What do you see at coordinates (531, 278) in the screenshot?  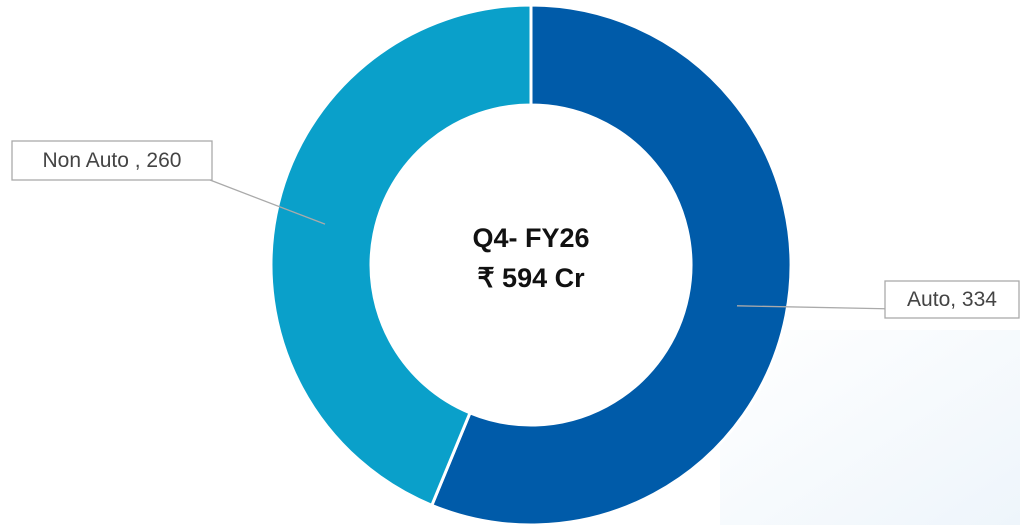 I see `center-total: ₹ 594 Cr` at bounding box center [531, 278].